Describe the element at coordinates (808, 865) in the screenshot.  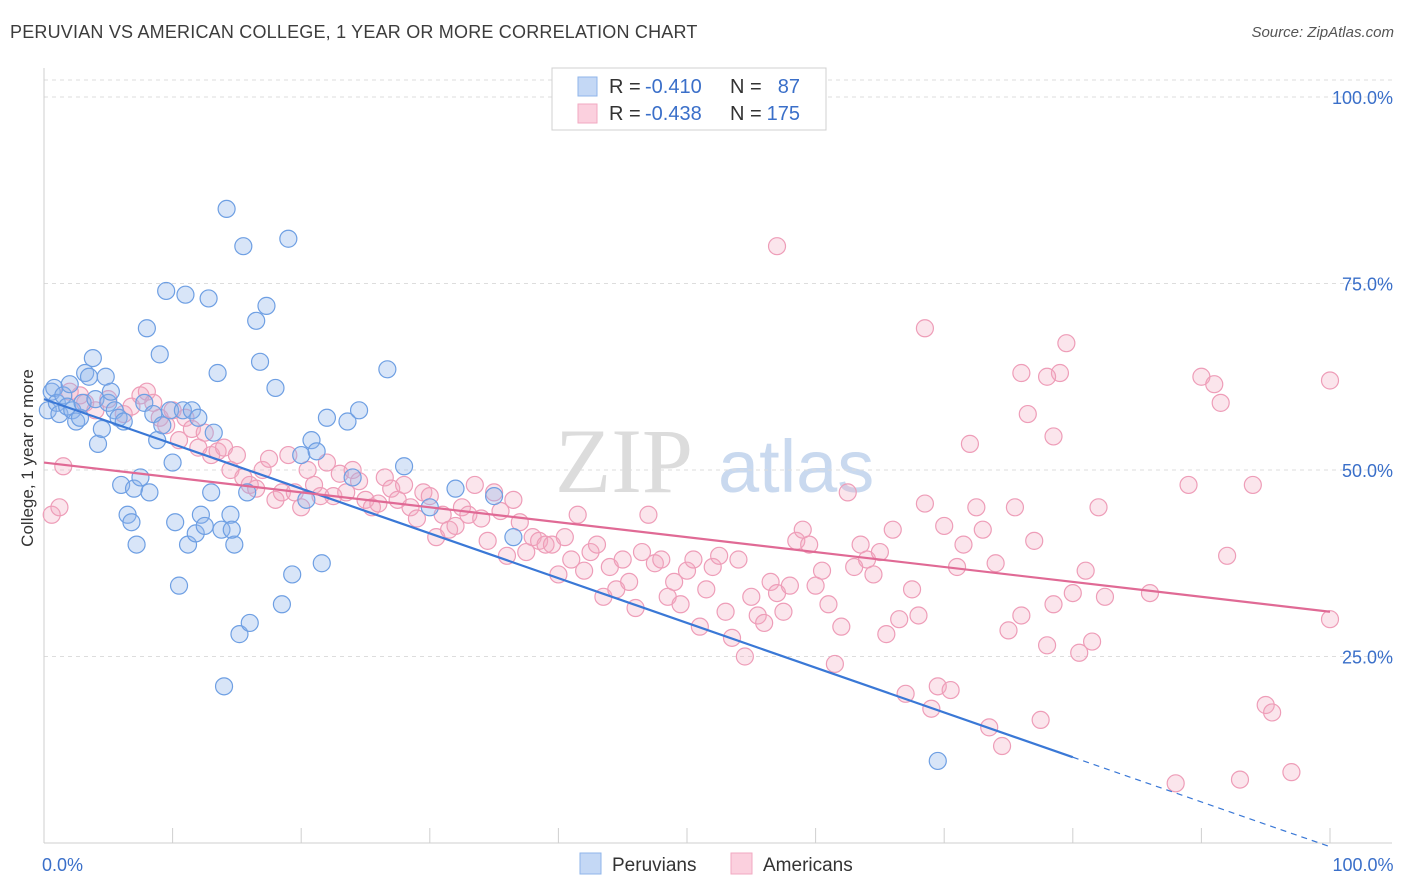
I see `bottom-legend-americans: Americans` at that location.